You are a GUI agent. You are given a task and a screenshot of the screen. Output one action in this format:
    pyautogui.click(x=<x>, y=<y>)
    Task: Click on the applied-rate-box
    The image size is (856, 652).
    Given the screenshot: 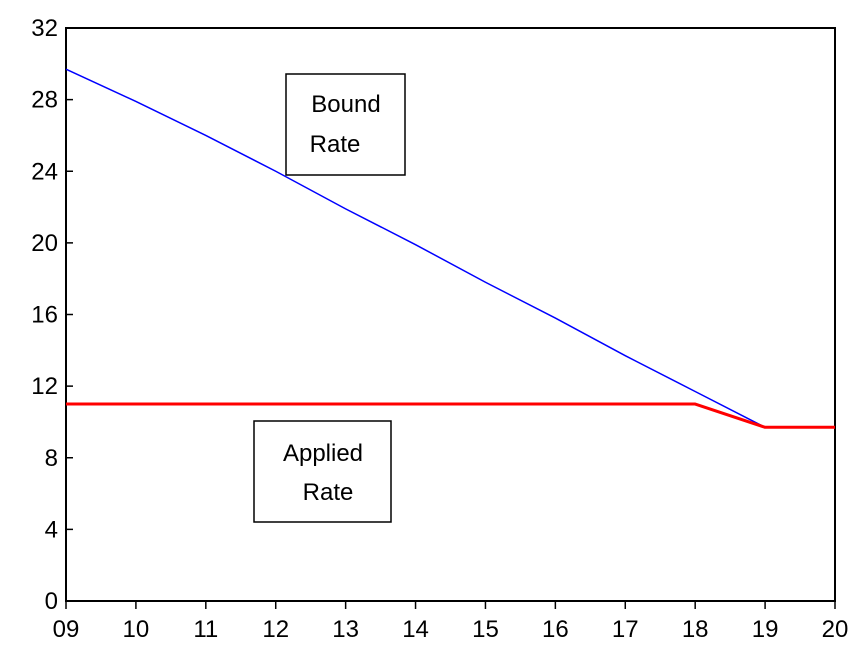 What is the action you would take?
    pyautogui.click(x=322, y=471)
    